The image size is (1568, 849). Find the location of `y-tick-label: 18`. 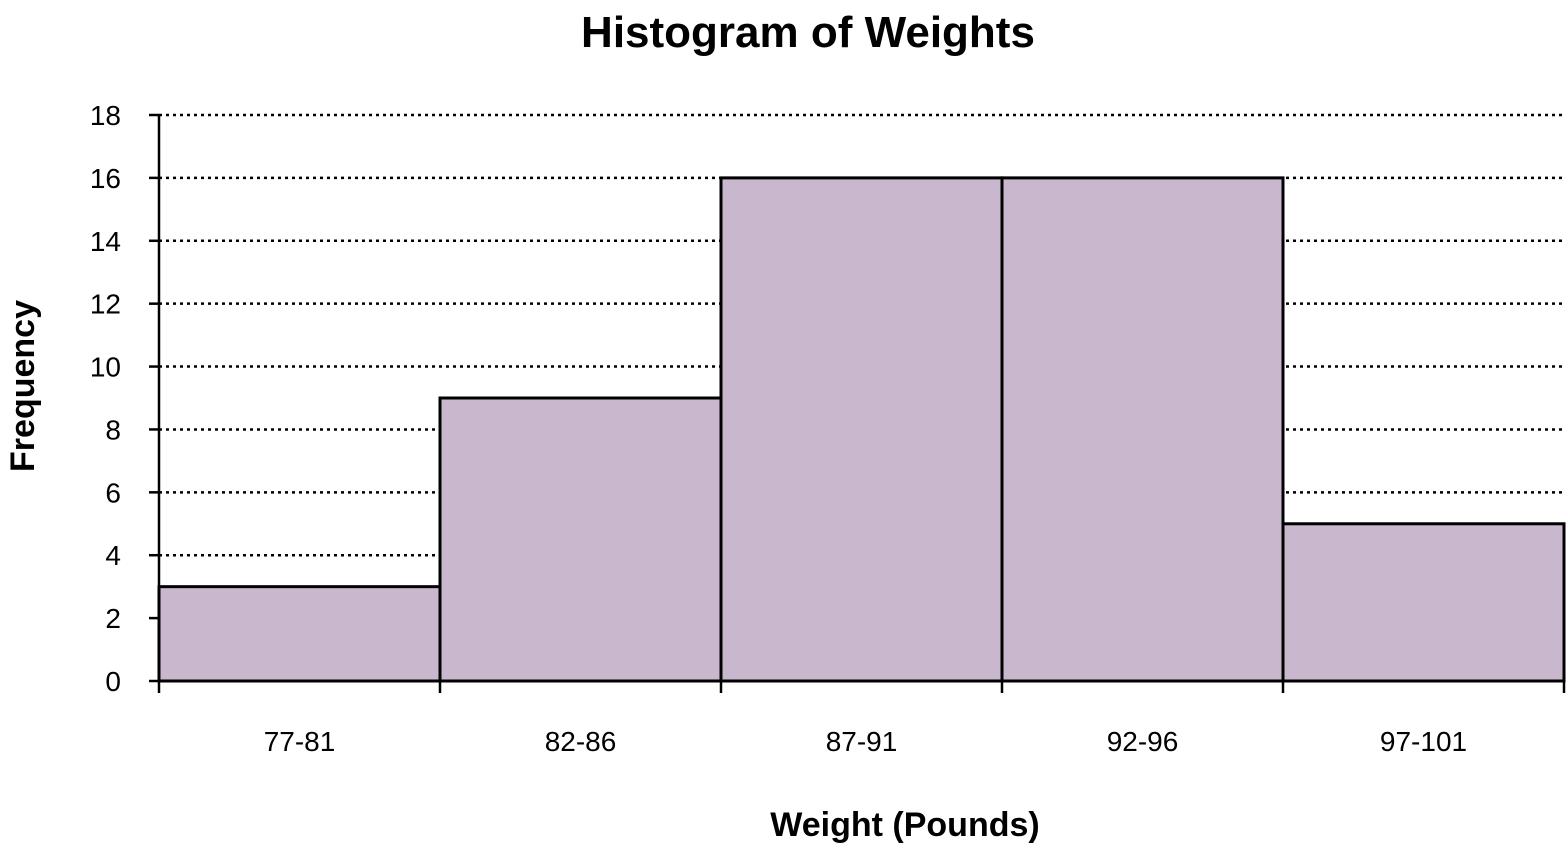

y-tick-label: 18 is located at coordinates (105, 115).